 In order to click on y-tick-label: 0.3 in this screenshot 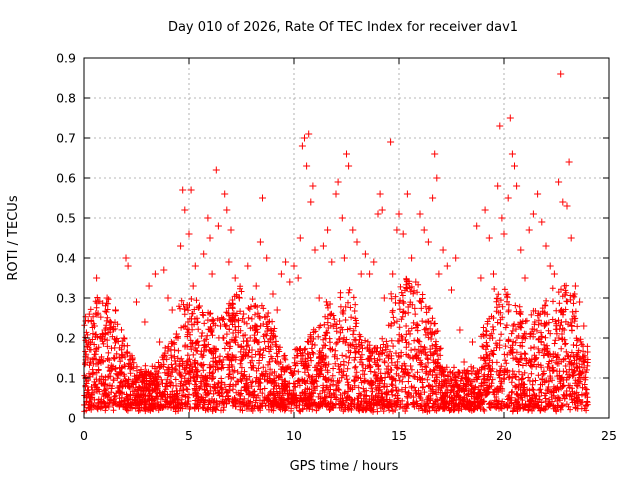, I will do `click(66, 298)`.